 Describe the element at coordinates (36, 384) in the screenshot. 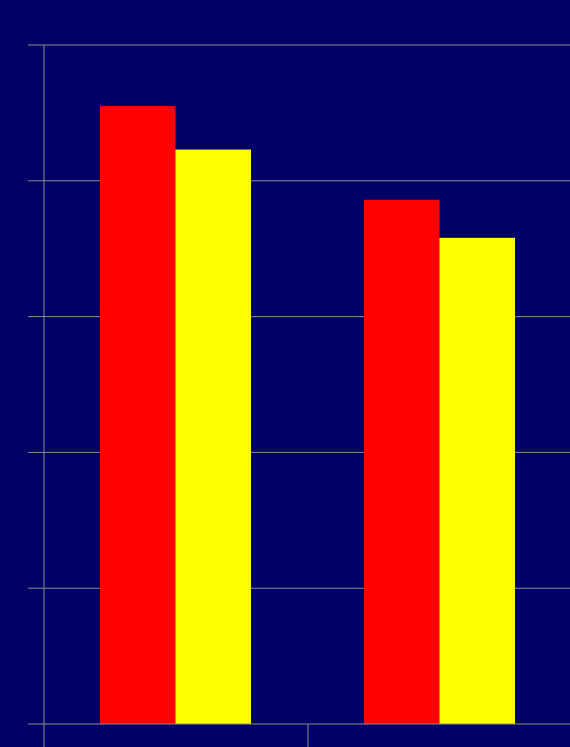

I see `y-axis-ticks` at that location.